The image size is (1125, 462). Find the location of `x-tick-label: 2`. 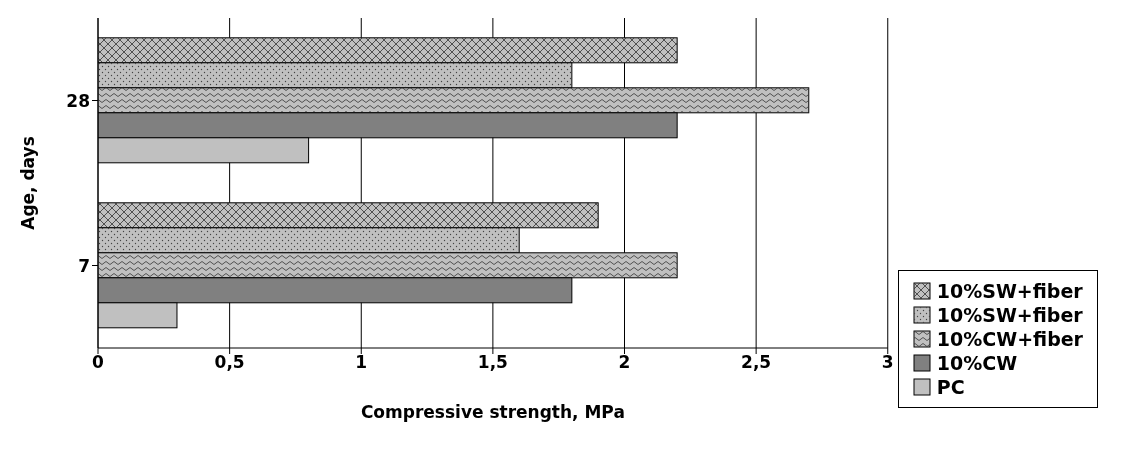

x-tick-label: 2 is located at coordinates (624, 362).